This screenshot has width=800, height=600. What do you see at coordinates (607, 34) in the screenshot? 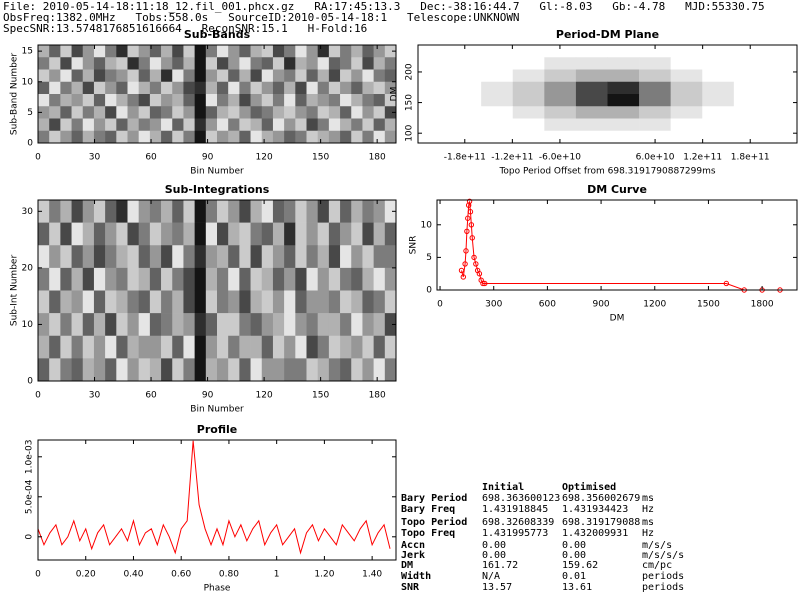
I see `chart-title: Period-DM Plane` at bounding box center [607, 34].